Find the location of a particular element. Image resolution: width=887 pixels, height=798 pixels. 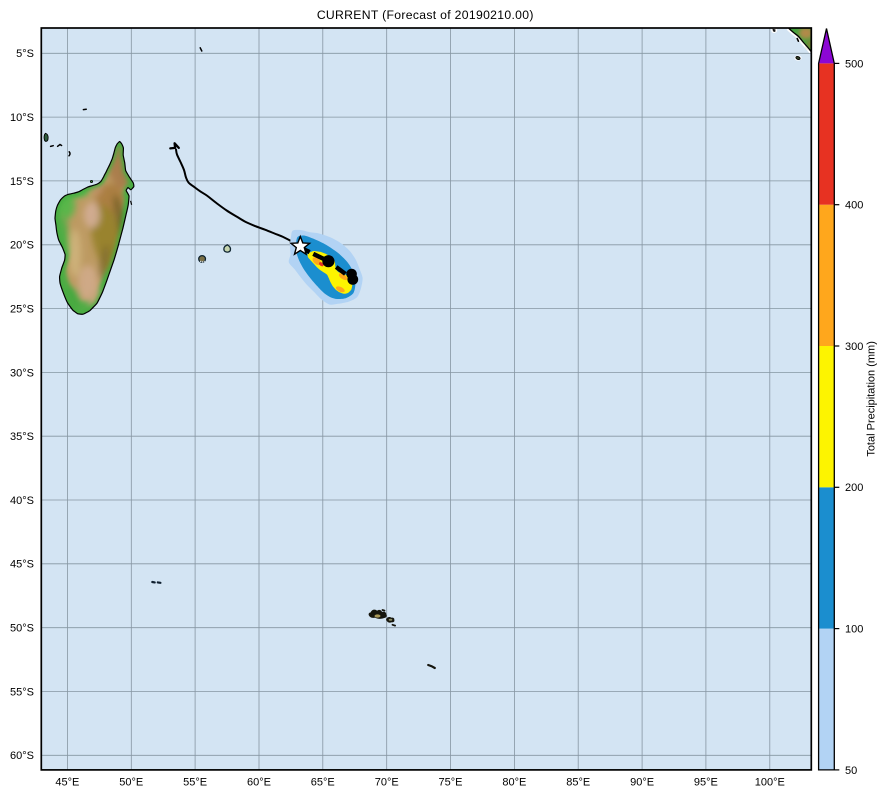

svg-text: 10°S is located at coordinates (22, 118).